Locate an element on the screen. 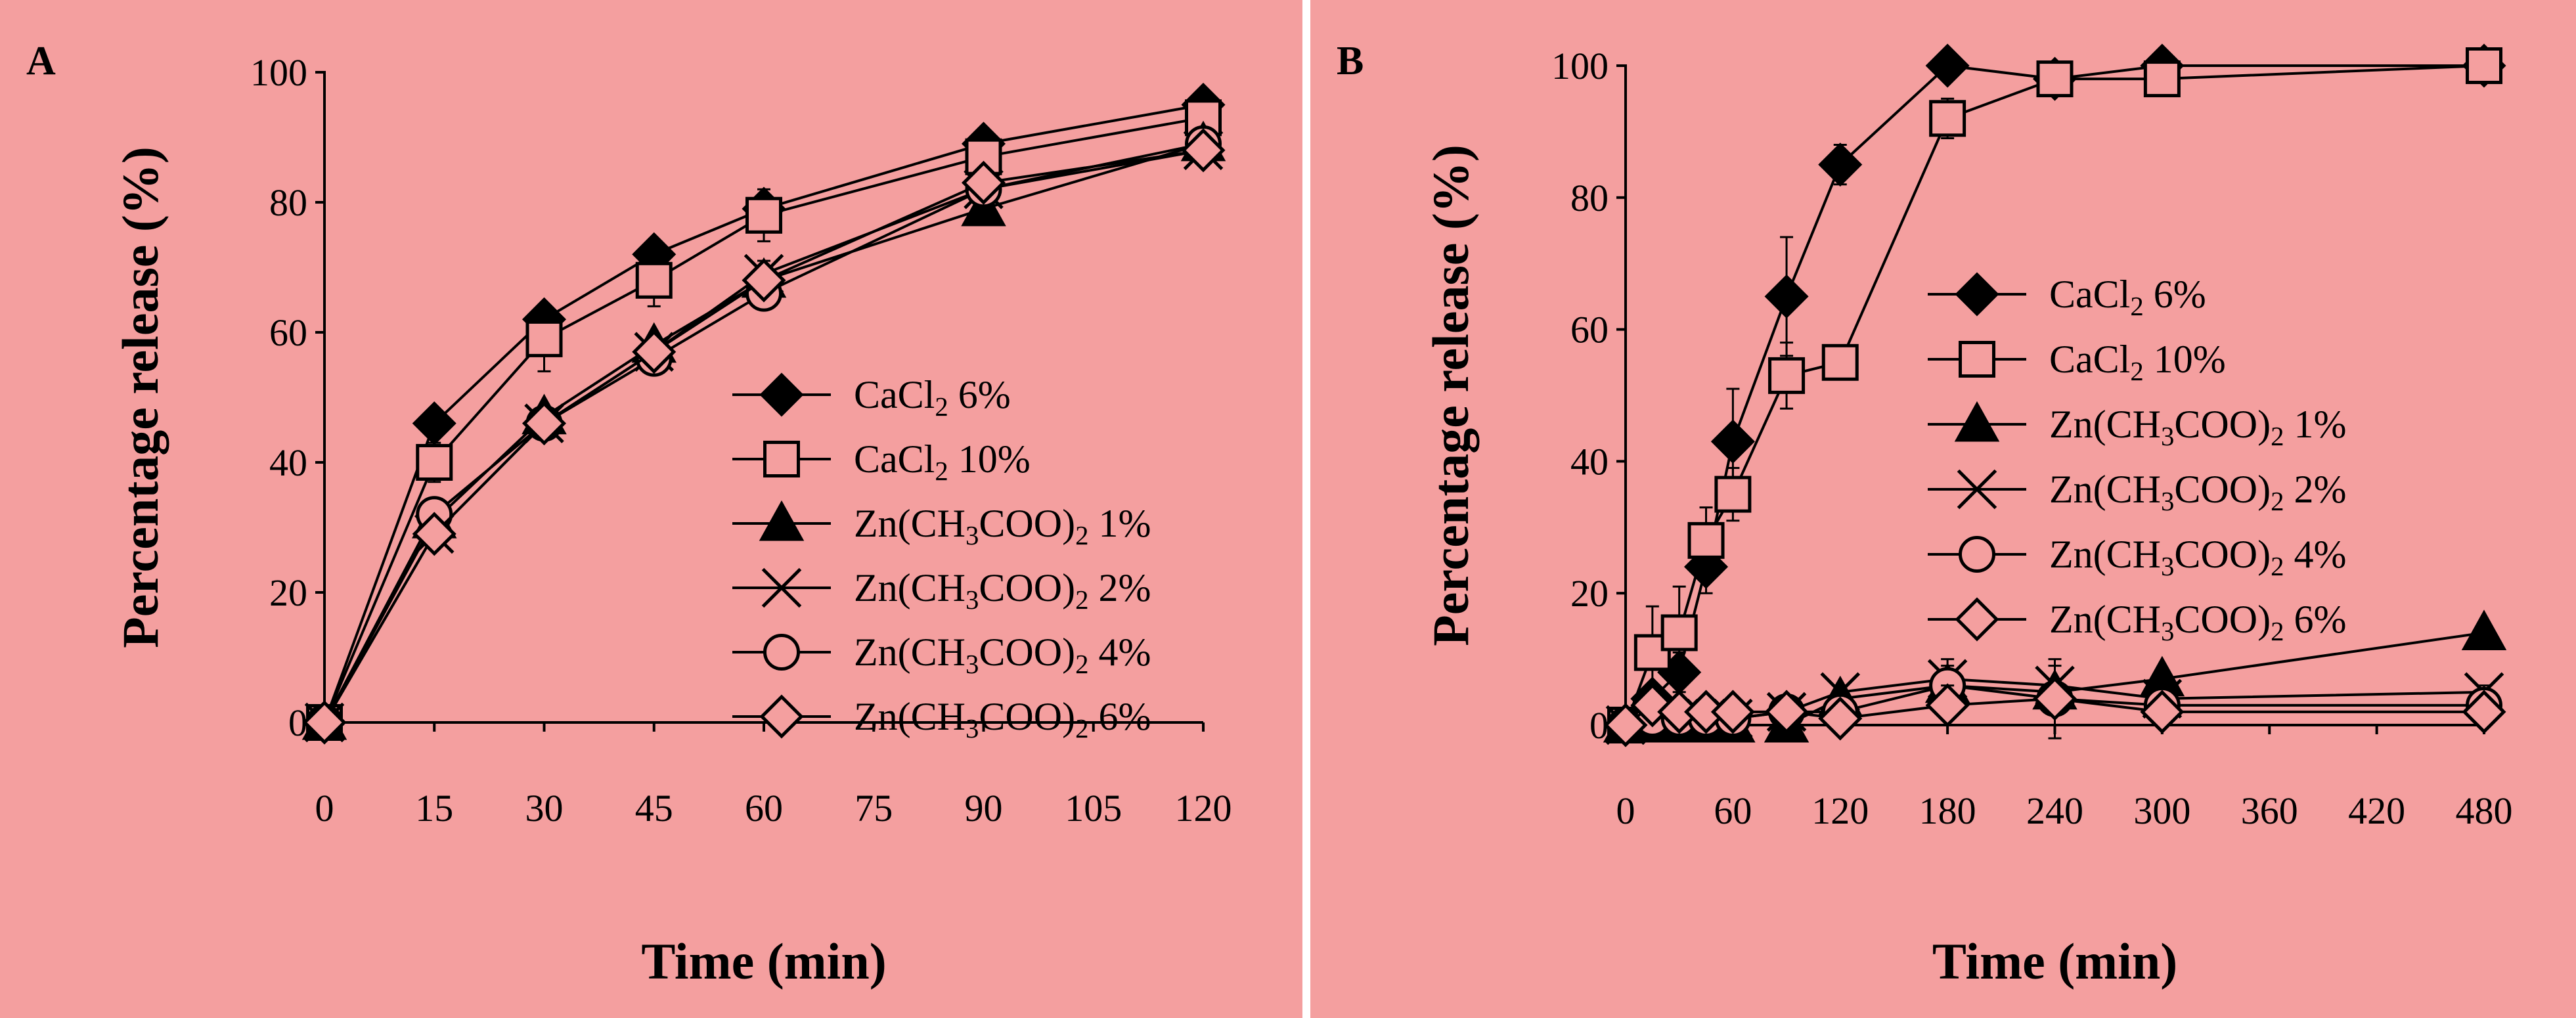  chart-a-legend-entry: CaCl2 6% is located at coordinates (871, 397).